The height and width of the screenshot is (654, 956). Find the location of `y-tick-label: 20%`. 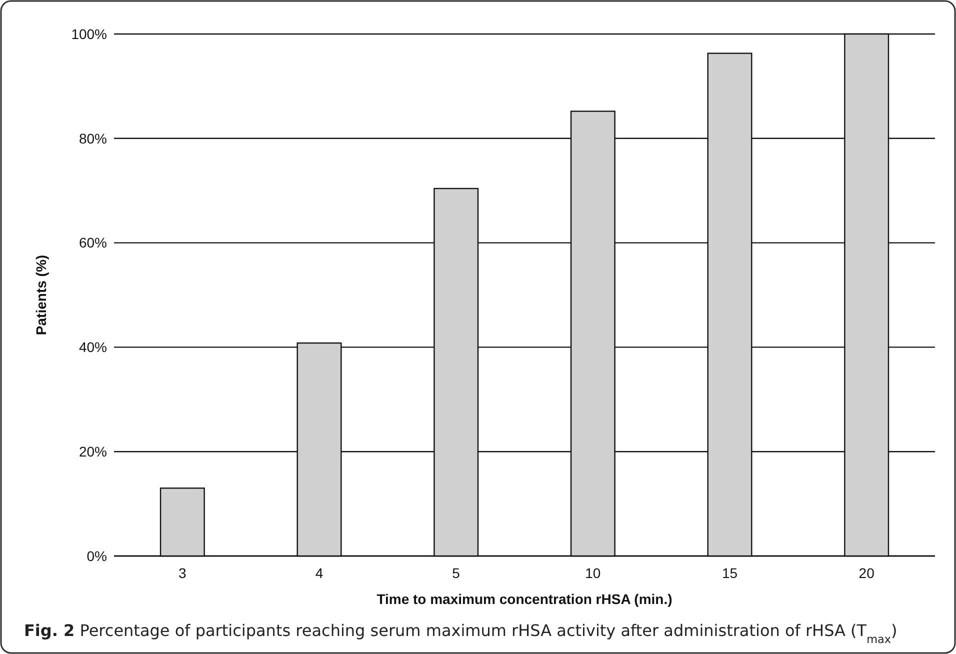

y-tick-label: 20% is located at coordinates (92, 452).